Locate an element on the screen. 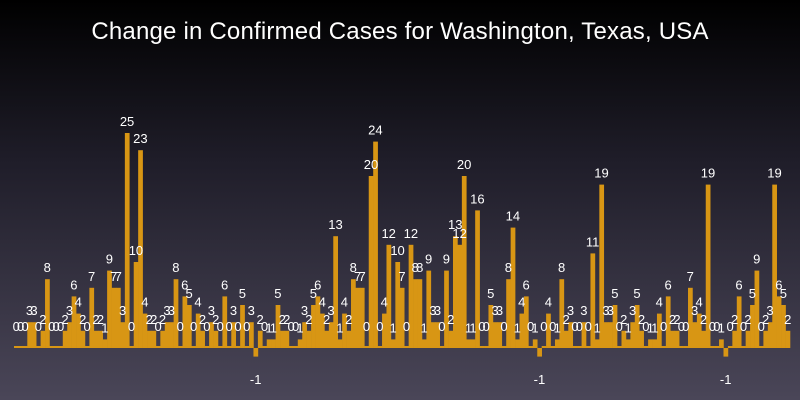  bar-value-label: 6 is located at coordinates (73, 284).